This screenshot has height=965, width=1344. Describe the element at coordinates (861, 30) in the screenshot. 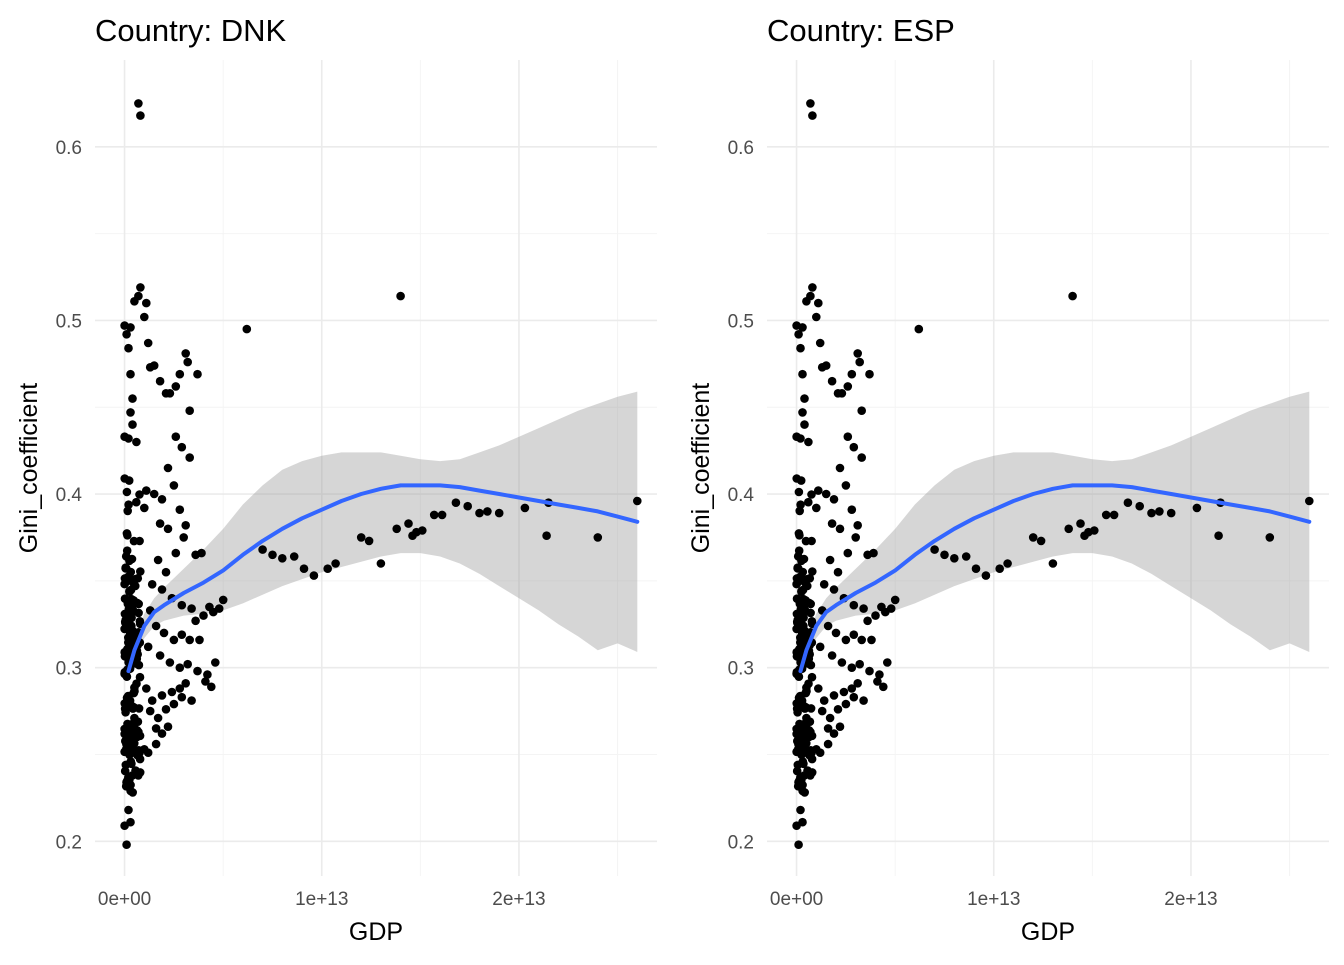

I see `panel-title: Country: ESP` at that location.